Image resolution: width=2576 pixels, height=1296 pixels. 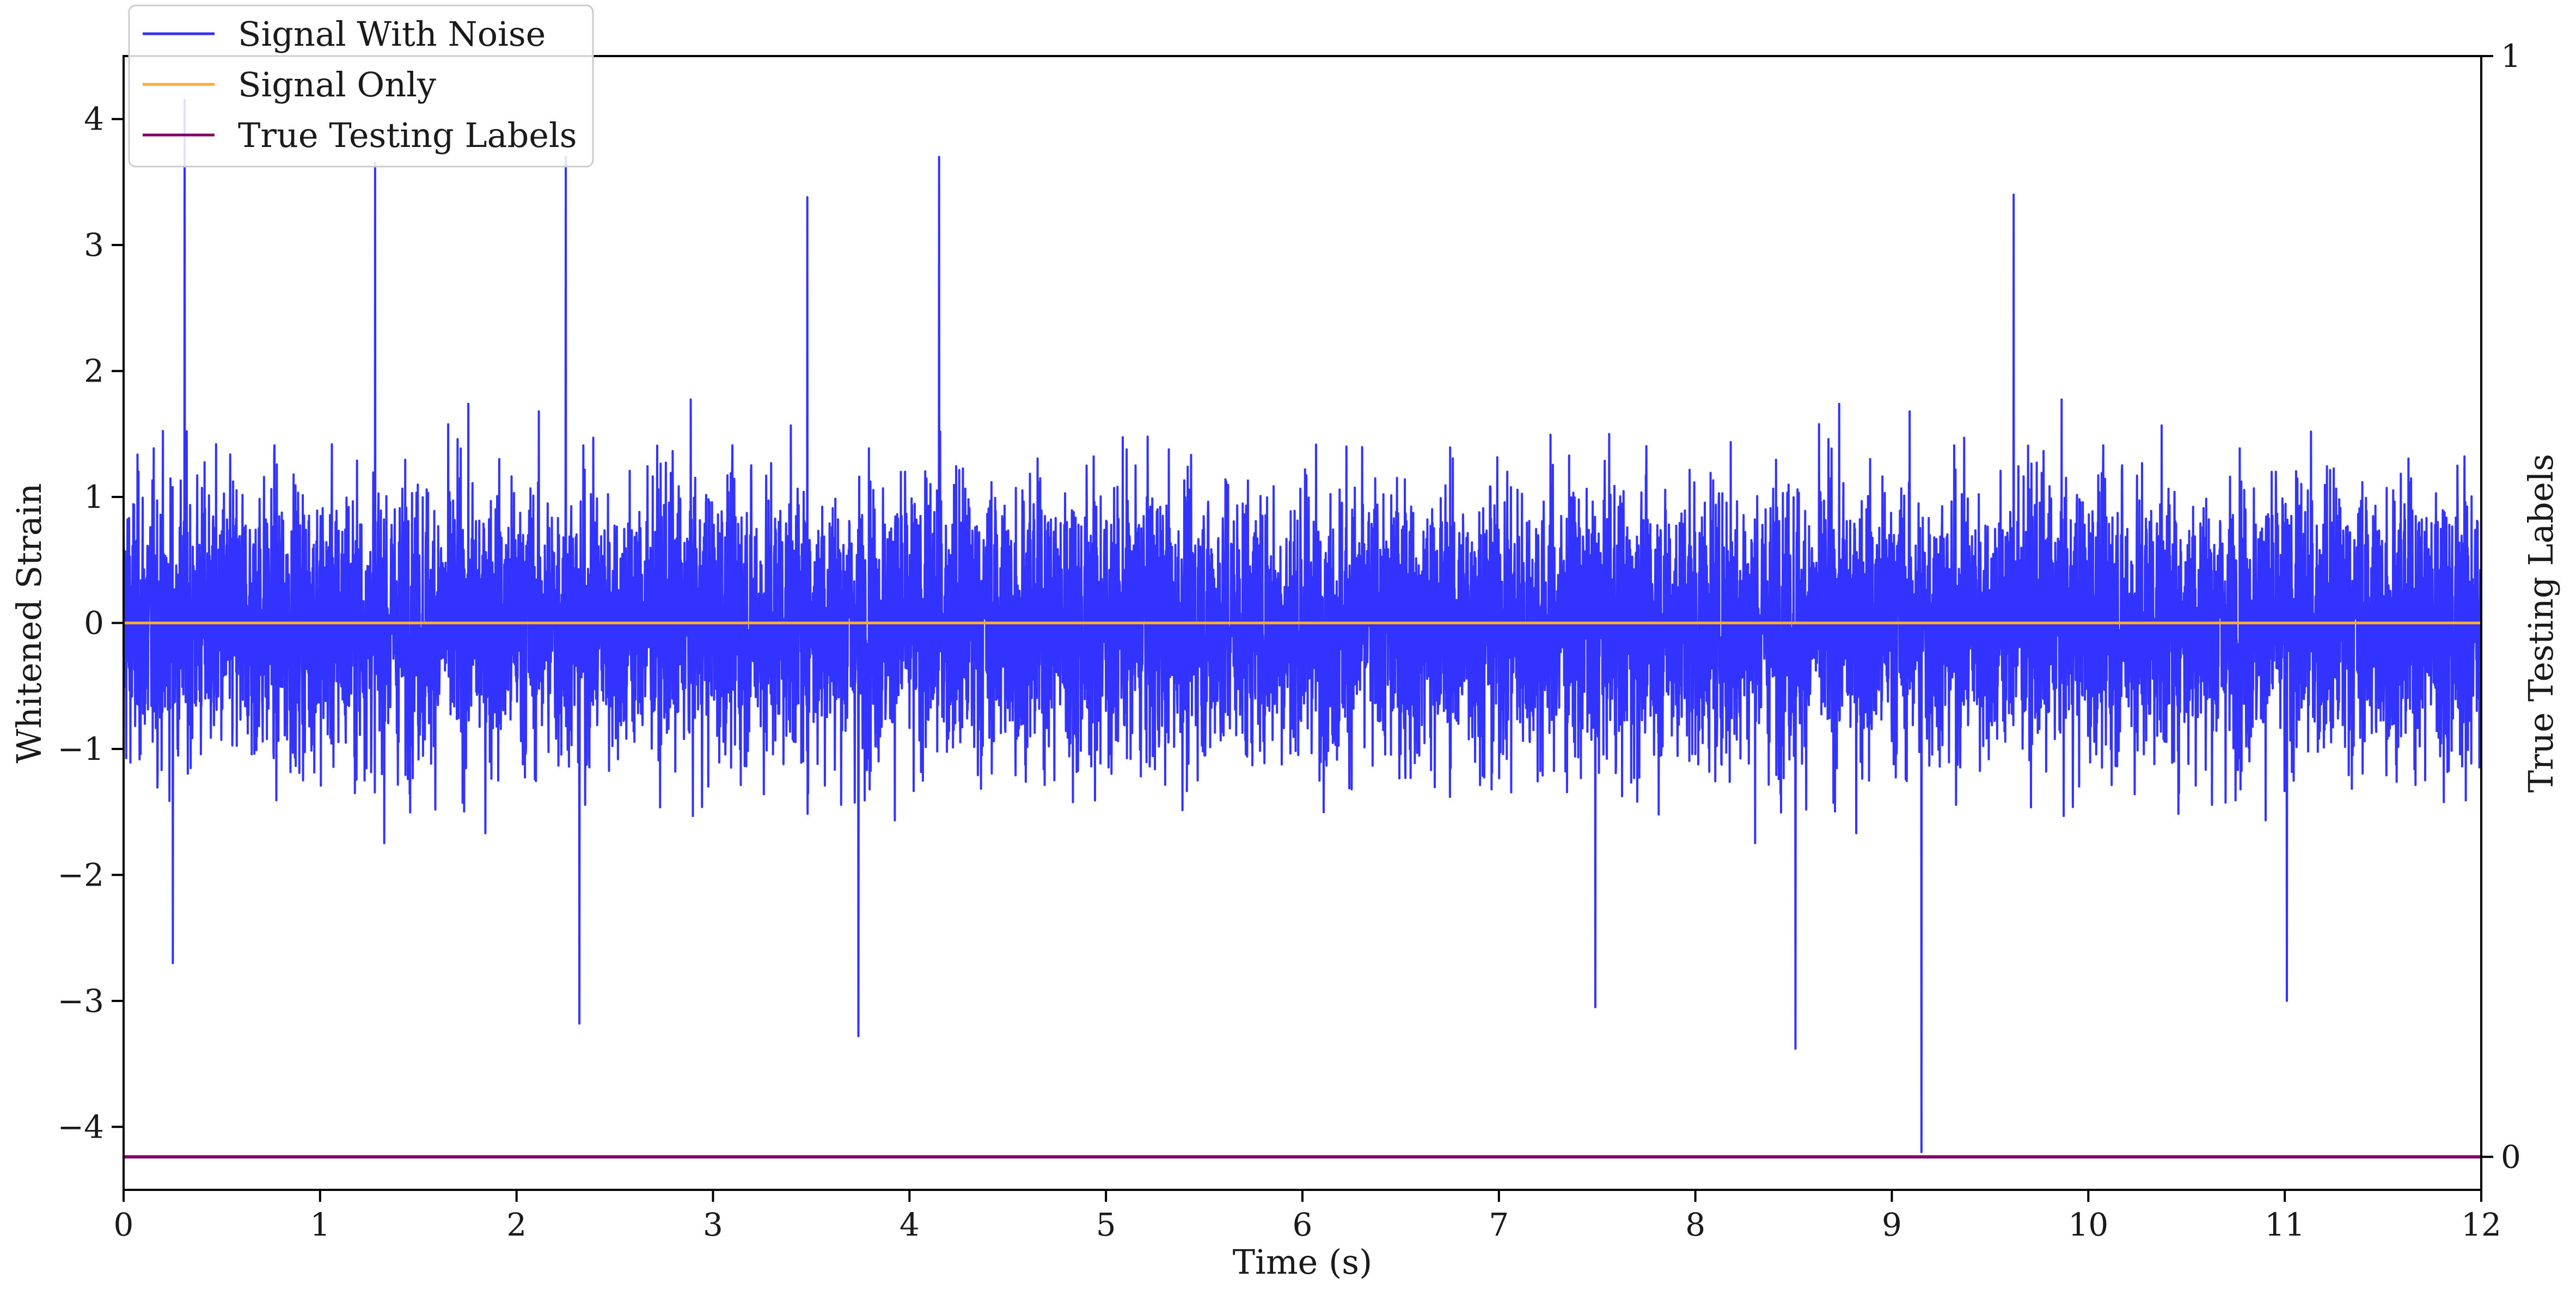 What do you see at coordinates (94, 371) in the screenshot?
I see `y-tick-label: 2` at bounding box center [94, 371].